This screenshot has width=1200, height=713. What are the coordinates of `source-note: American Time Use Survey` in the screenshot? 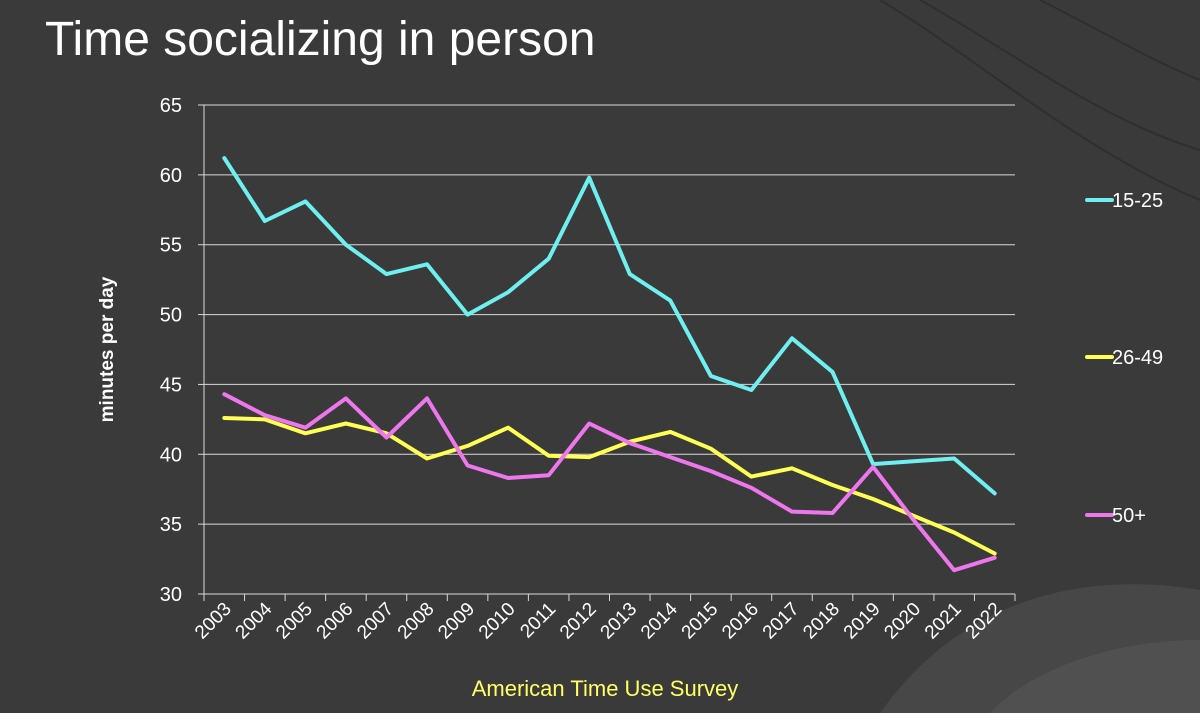 It's located at (605, 688).